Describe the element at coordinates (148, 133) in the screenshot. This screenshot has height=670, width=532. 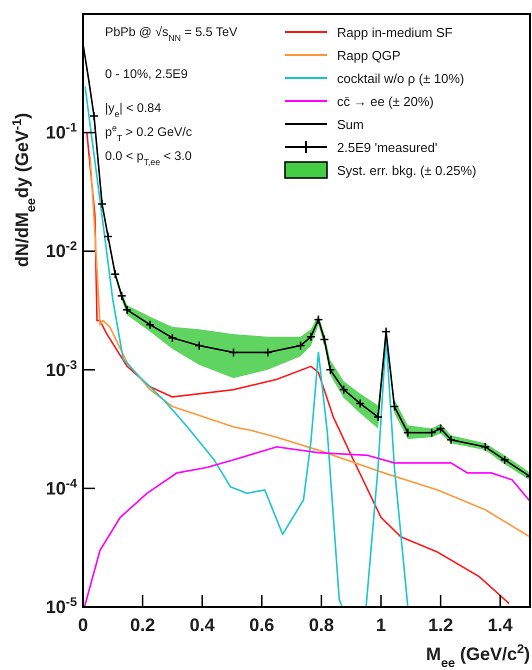
I see `annotation: p$^{e}$$_{T}$ > 0.2 GeV/c` at that location.